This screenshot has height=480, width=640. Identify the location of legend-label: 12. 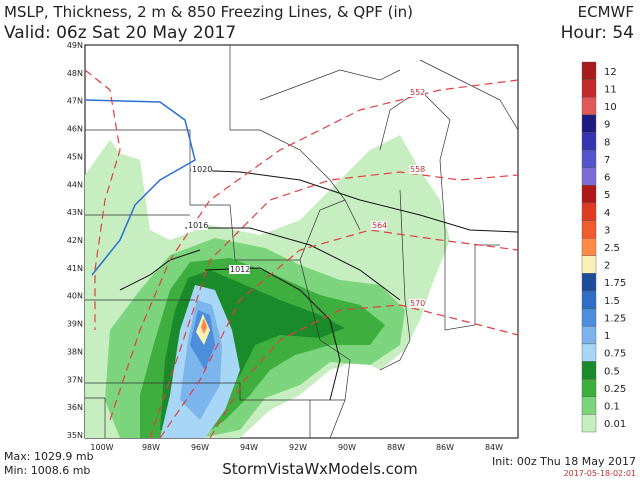
(610, 72).